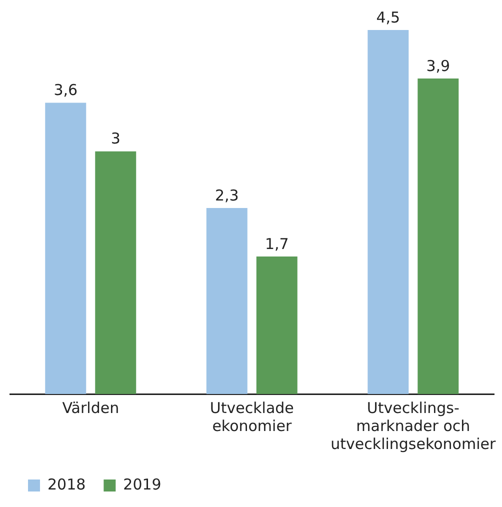 The image size is (502, 507). I want to click on data-label: 3, so click(115, 139).